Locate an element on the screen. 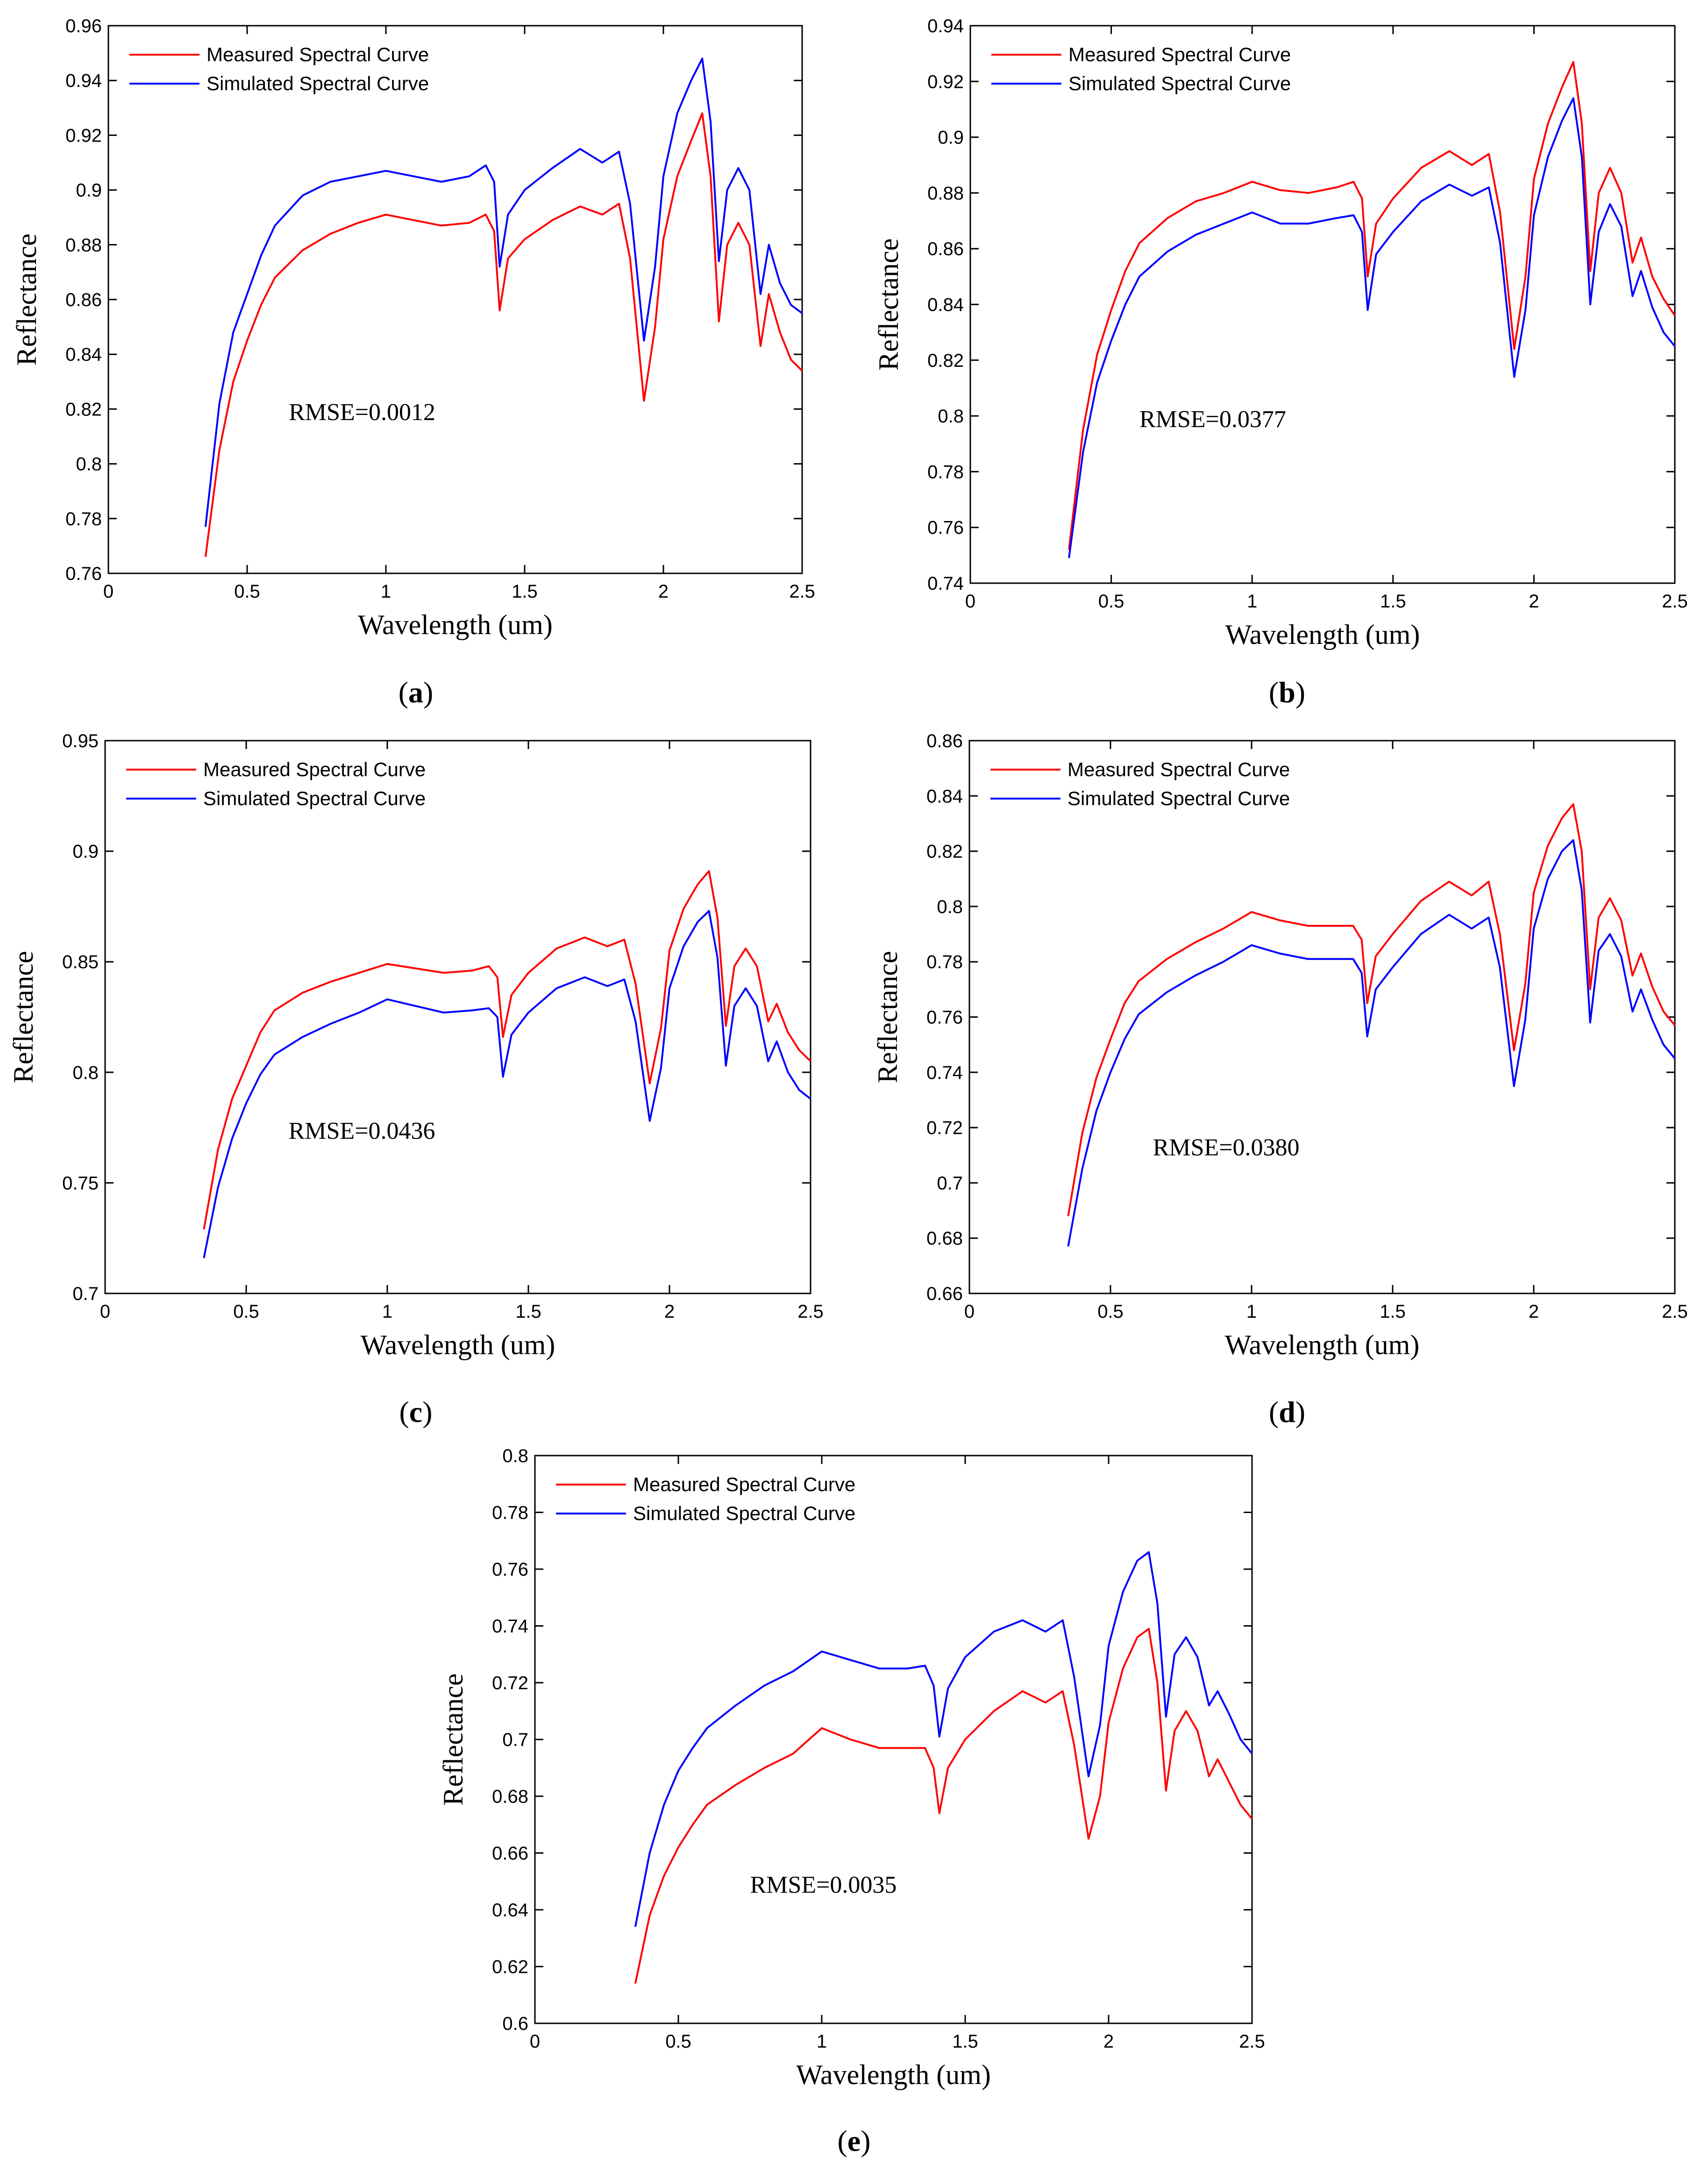 Image resolution: width=1708 pixels, height=2171 pixels. caption-d: (d) is located at coordinates (1287, 1411).